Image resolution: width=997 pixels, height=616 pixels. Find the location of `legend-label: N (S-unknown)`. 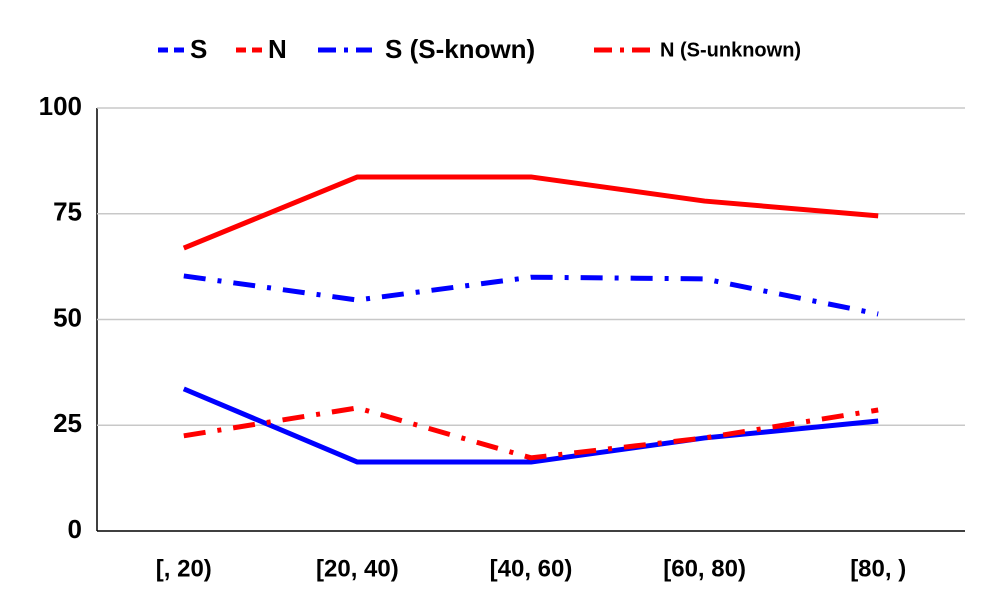

legend-label: N (S-unknown) is located at coordinates (730, 50).